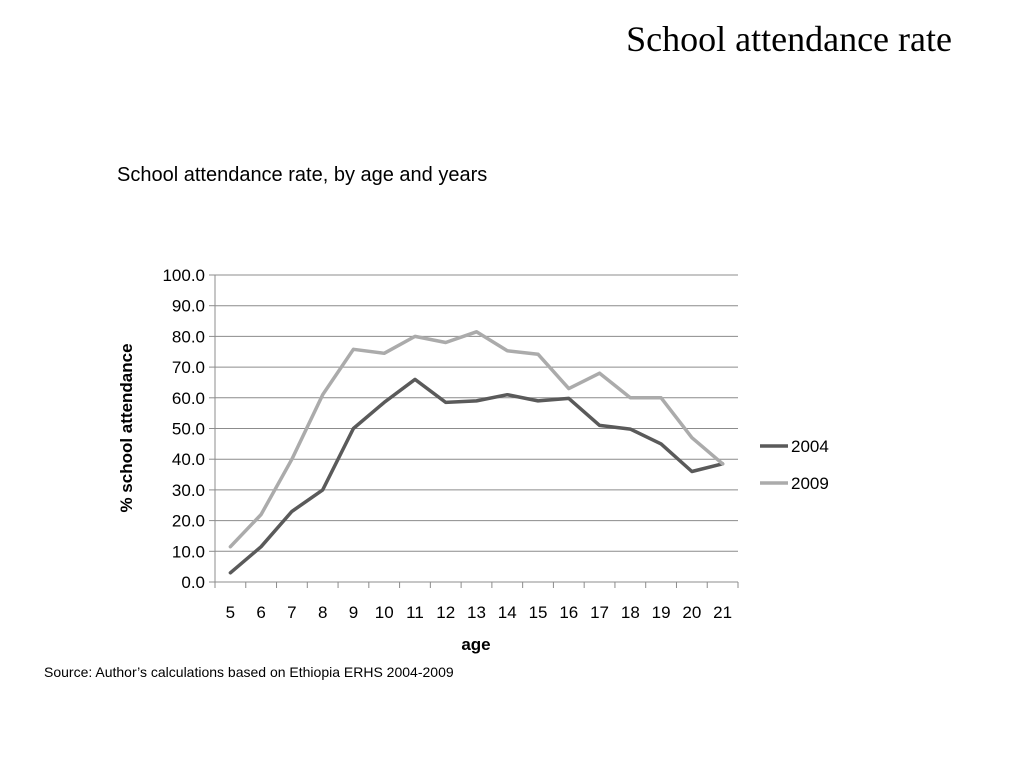  I want to click on x-tick-label: 19, so click(661, 612).